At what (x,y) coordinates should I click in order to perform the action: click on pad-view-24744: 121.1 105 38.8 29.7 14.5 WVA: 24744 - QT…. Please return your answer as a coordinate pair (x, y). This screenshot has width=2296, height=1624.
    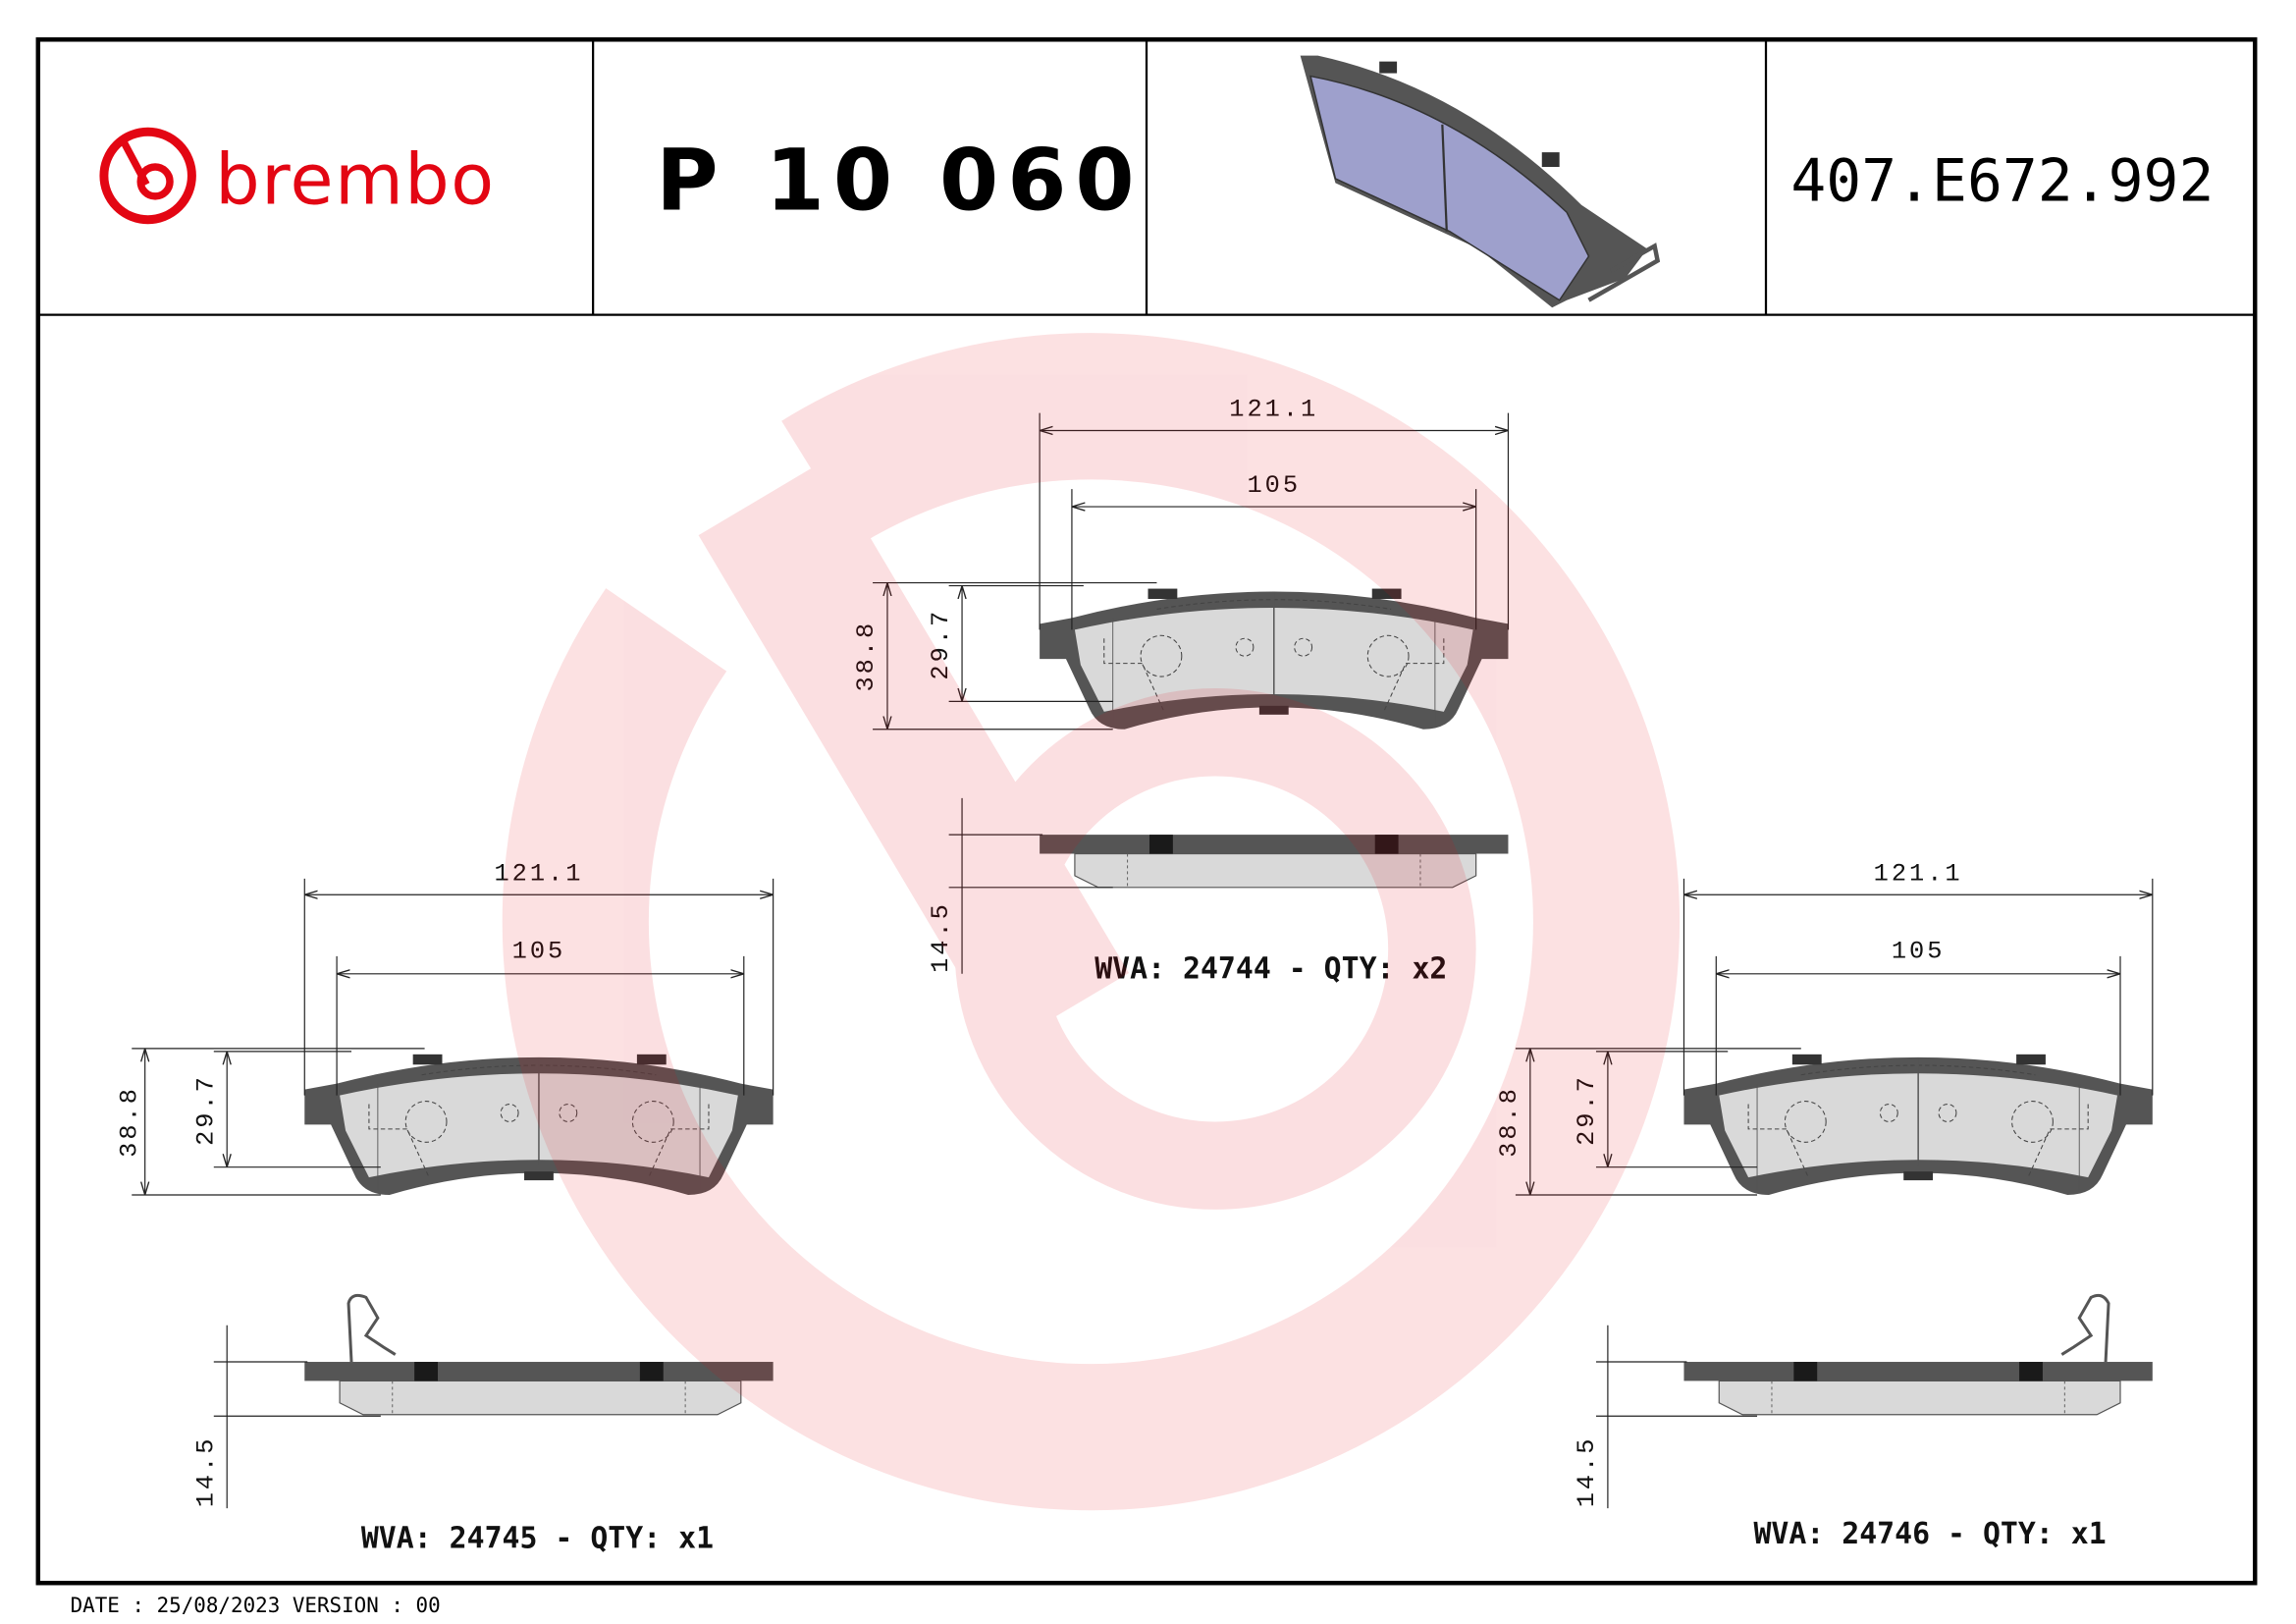
    Looking at the image, I should click on (1181, 691).